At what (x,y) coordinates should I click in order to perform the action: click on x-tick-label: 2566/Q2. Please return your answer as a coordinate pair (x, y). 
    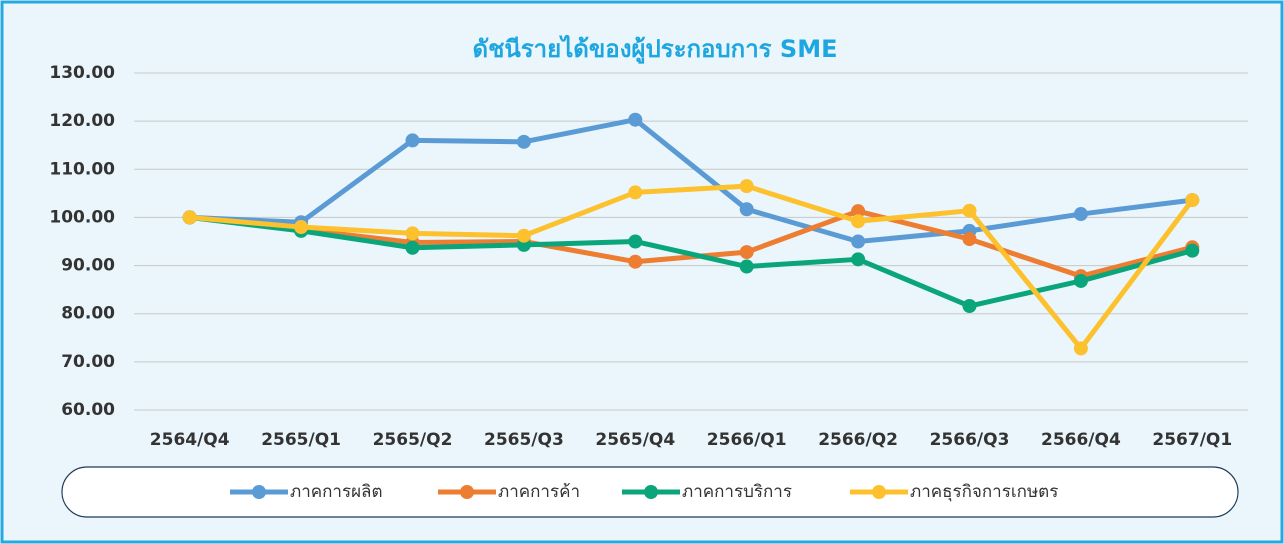
    Looking at the image, I should click on (858, 440).